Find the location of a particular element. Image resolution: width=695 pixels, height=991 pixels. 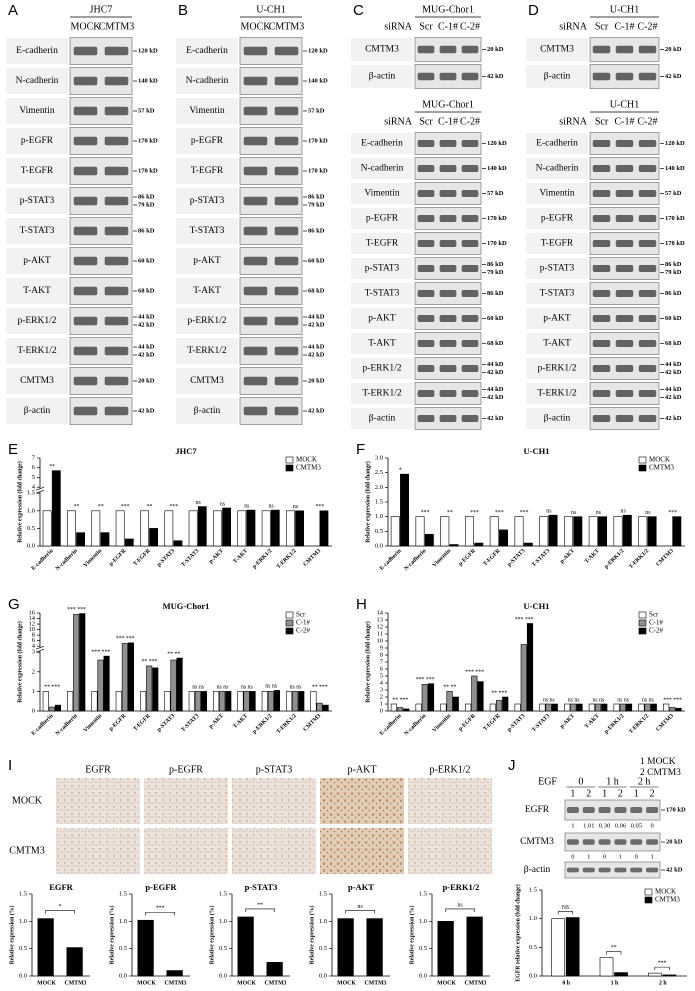

size-label: 20 kD is located at coordinates (495, 49).